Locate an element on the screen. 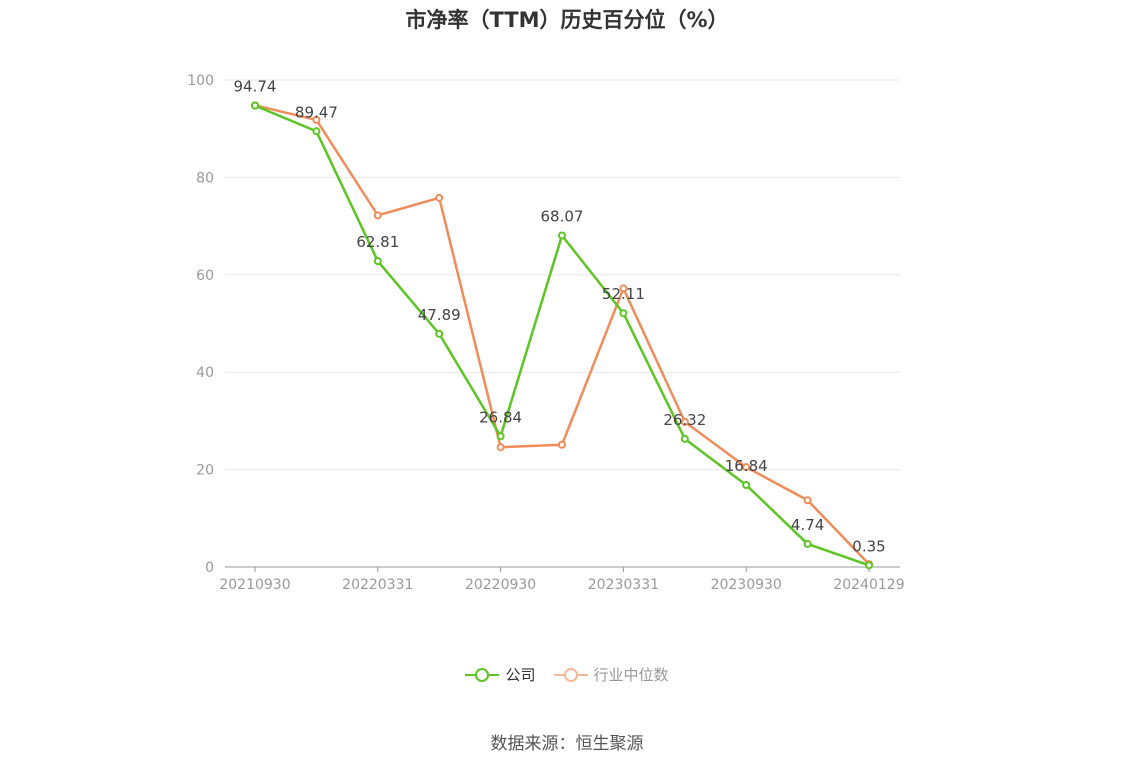 This screenshot has height=766, width=1134. data-label: 26.84 is located at coordinates (500, 417).